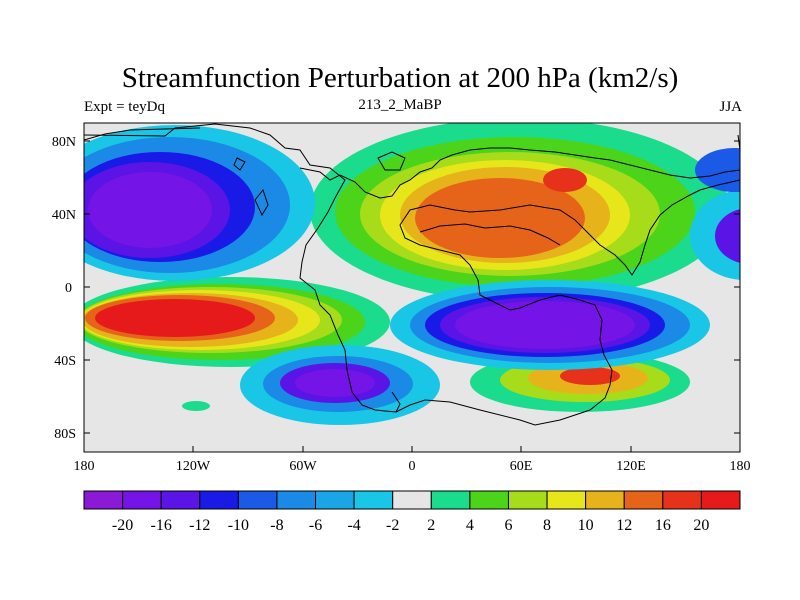 The width and height of the screenshot is (800, 600). Describe the element at coordinates (624, 525) in the screenshot. I see `colorbar-label: 12` at that location.